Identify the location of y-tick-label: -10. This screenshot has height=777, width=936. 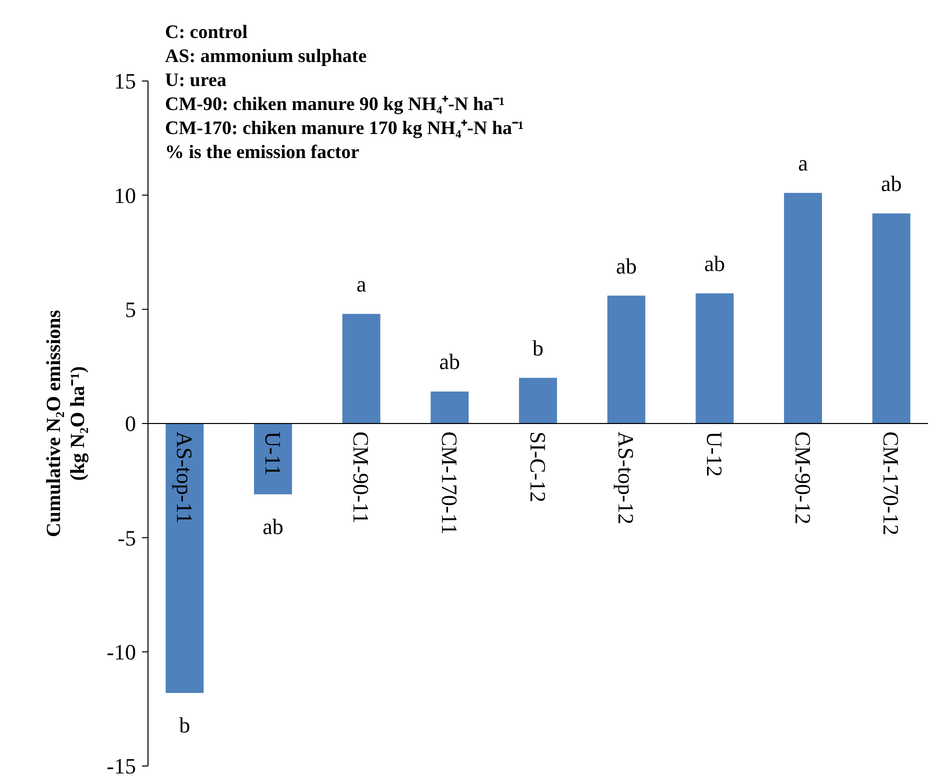
(121, 652).